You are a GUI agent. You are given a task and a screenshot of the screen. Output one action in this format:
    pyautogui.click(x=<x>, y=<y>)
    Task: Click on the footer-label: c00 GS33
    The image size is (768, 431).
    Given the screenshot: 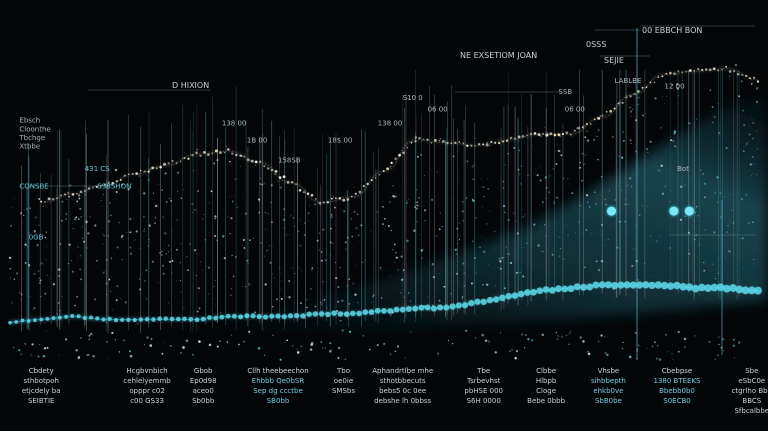 What is the action you would take?
    pyautogui.click(x=147, y=401)
    